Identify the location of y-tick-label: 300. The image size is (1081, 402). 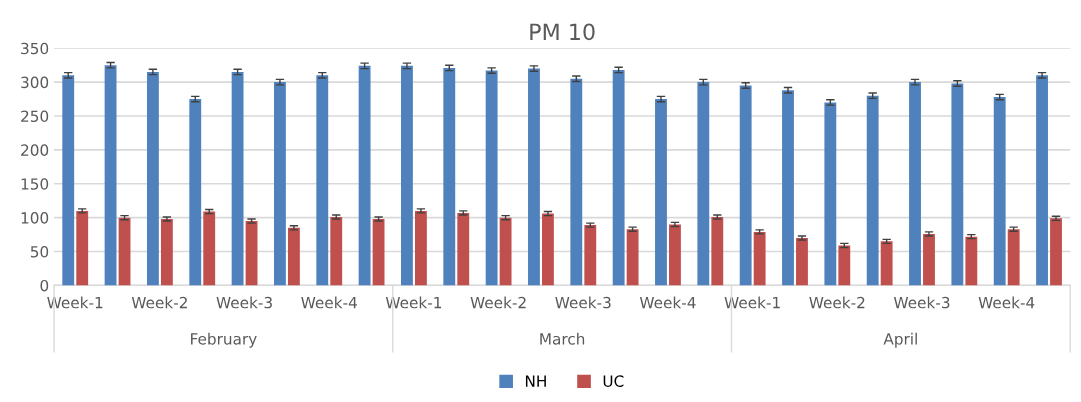
(35, 82).